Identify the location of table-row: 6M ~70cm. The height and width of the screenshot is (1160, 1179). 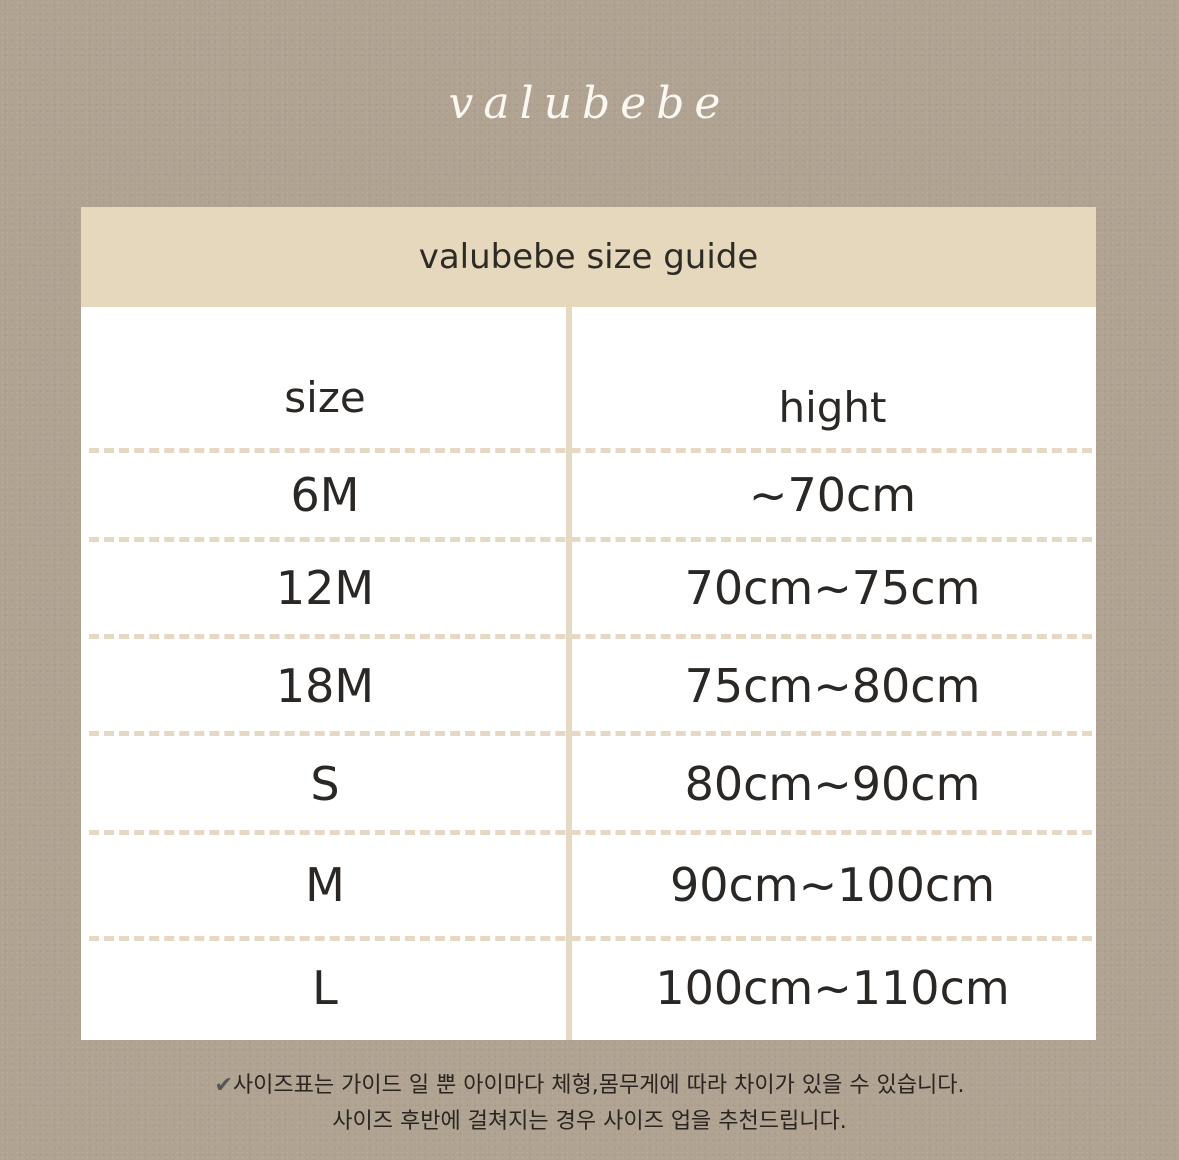
(588, 495).